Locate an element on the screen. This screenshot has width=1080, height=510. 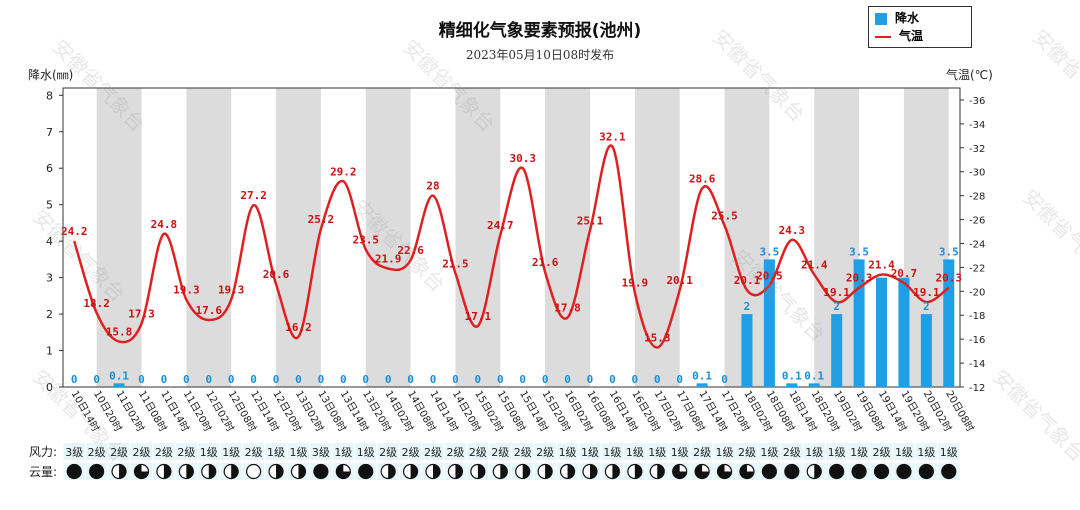
chart-subtitle: 2023年05月10日08时发布 is located at coordinates (540, 55).